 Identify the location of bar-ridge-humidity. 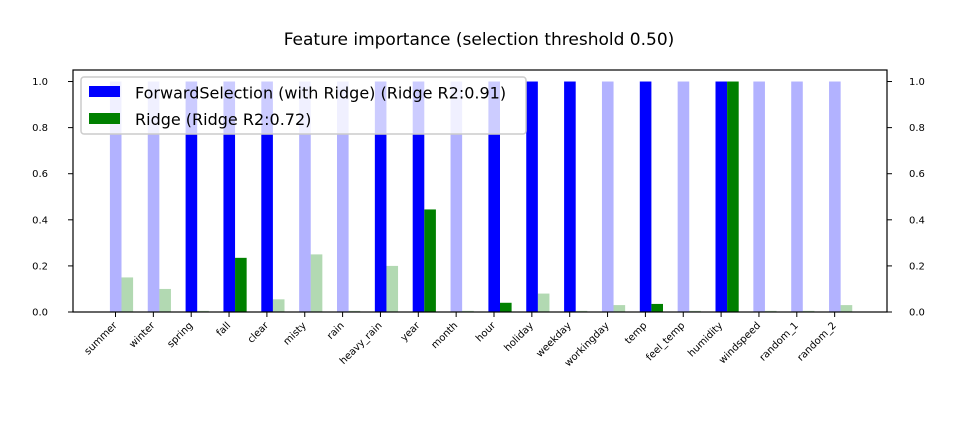
(733, 197).